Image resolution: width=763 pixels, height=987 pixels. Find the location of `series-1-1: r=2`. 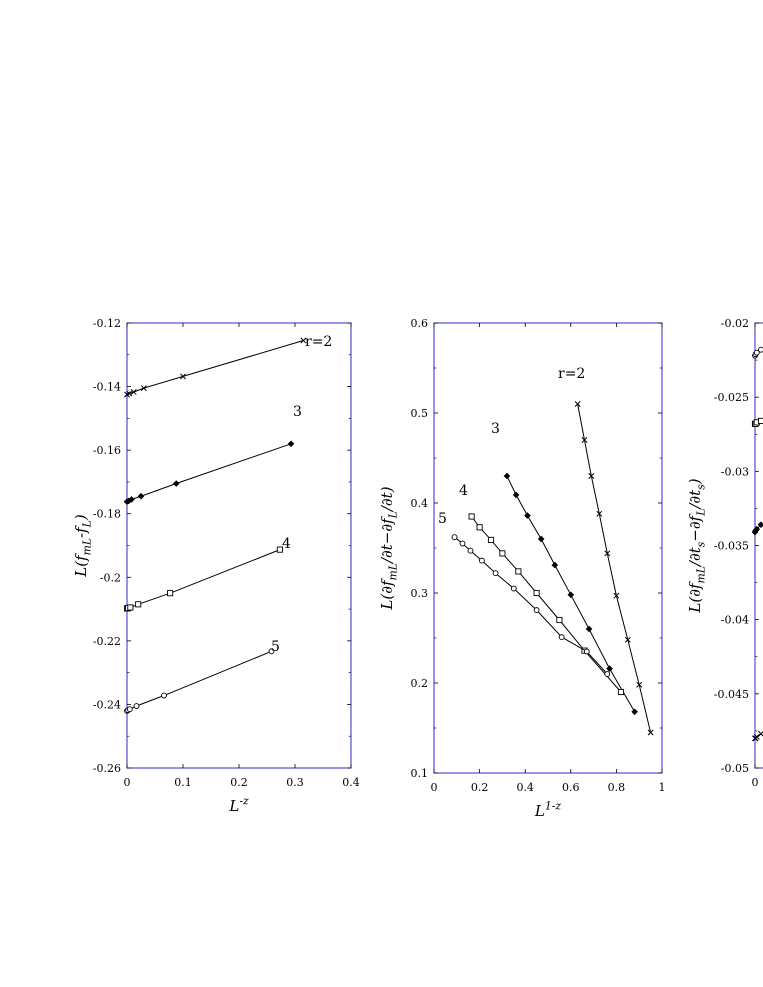

series-1-1: r=2 is located at coordinates (228, 366).